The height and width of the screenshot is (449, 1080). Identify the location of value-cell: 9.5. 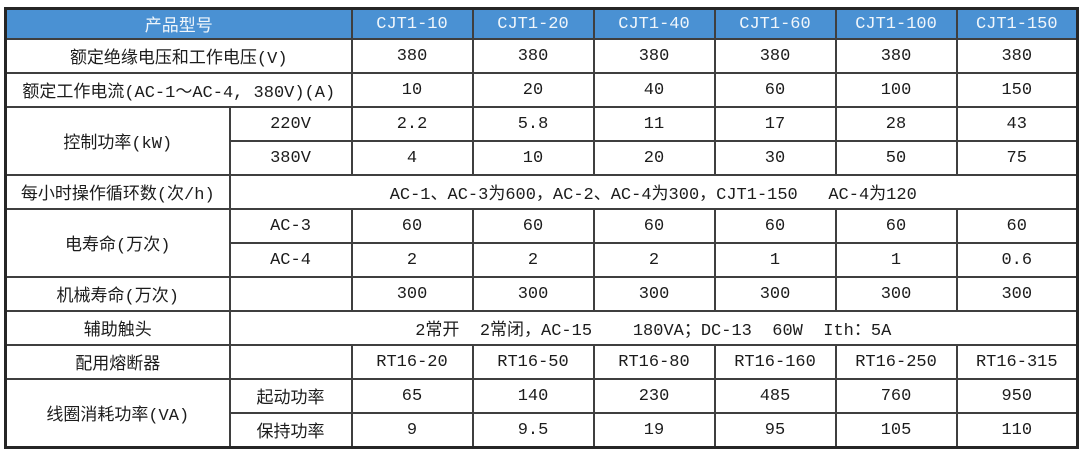
(533, 430).